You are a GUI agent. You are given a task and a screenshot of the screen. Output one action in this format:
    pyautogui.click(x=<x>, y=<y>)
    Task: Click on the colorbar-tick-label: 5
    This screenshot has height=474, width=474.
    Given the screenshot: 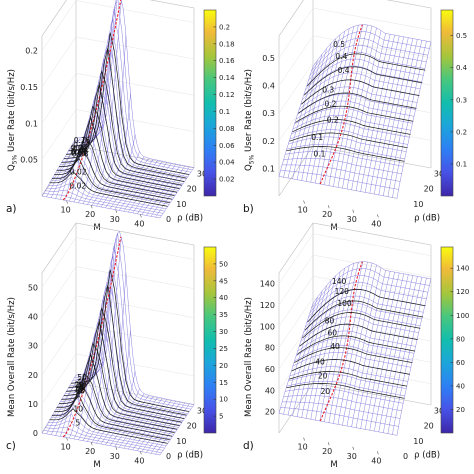 What is the action you would take?
    pyautogui.click(x=221, y=417)
    